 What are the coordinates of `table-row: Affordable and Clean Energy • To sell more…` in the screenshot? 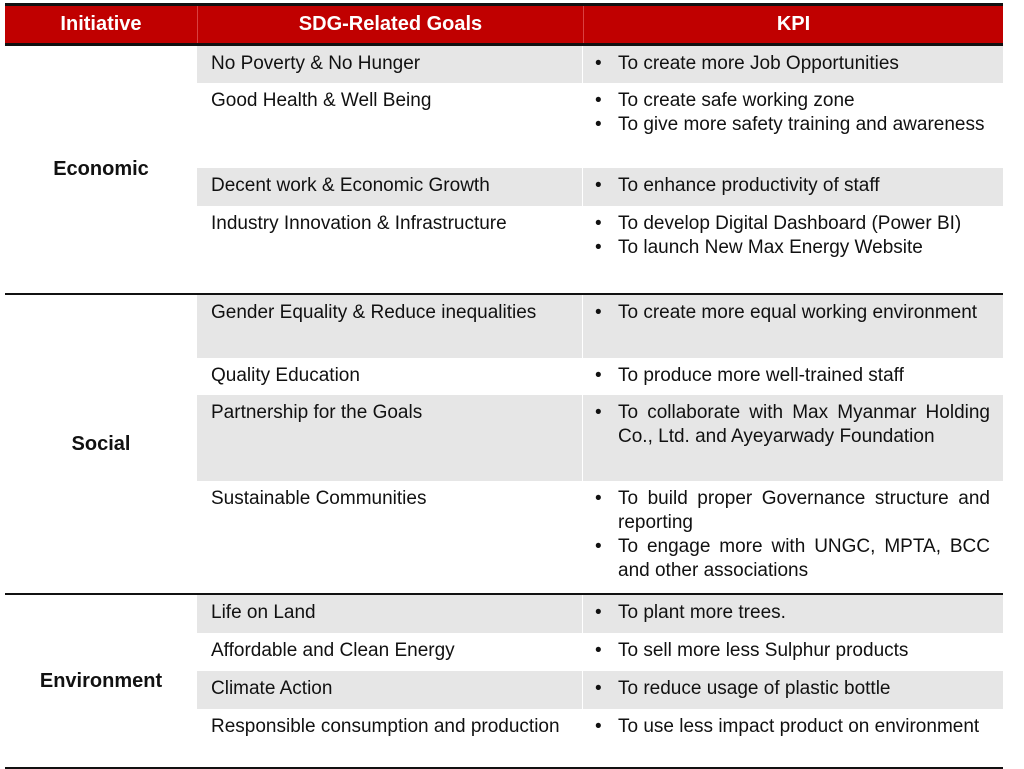 It's located at (600, 652).